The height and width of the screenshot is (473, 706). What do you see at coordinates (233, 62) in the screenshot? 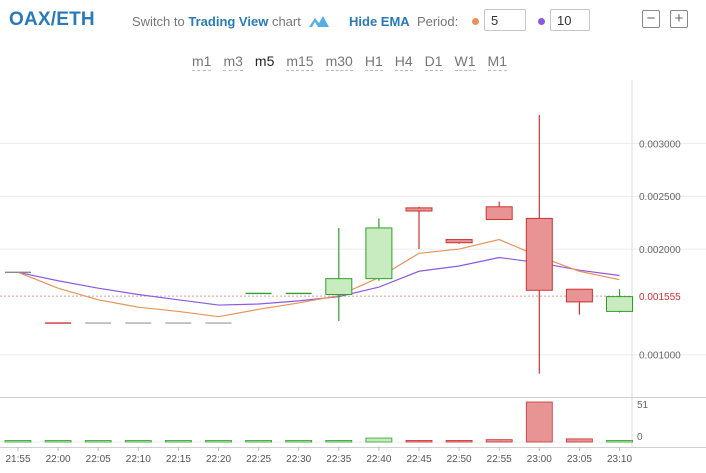
I see `timeframe-m3: m3` at bounding box center [233, 62].